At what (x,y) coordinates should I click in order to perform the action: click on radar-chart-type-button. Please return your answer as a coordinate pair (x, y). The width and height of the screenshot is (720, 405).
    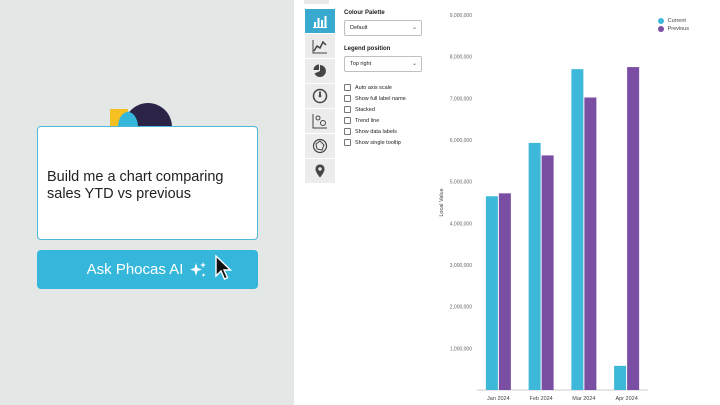
    Looking at the image, I should click on (320, 146).